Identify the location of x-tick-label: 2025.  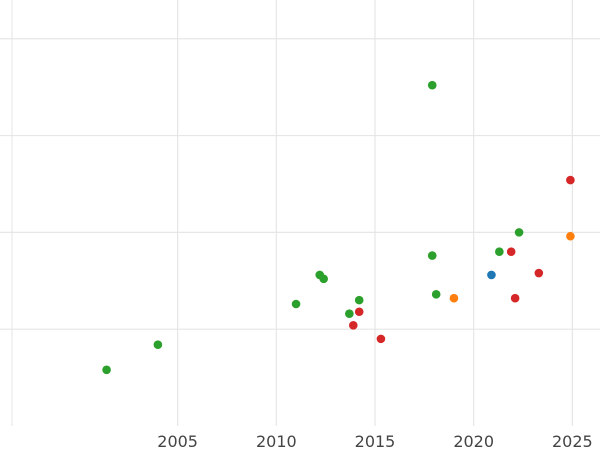
(572, 441).